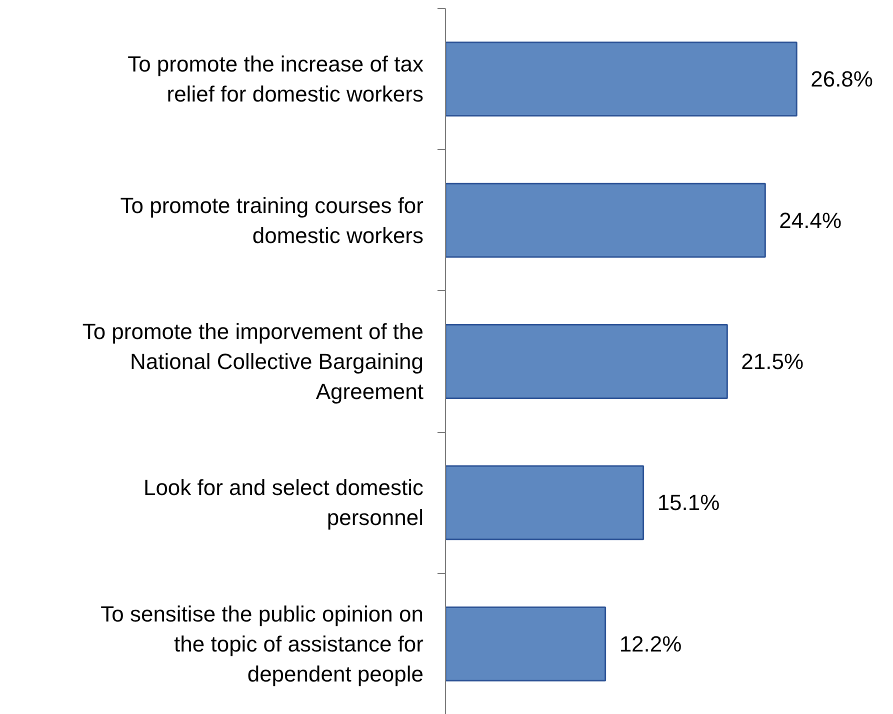 The height and width of the screenshot is (714, 893). I want to click on data-label: 15.1%, so click(688, 503).